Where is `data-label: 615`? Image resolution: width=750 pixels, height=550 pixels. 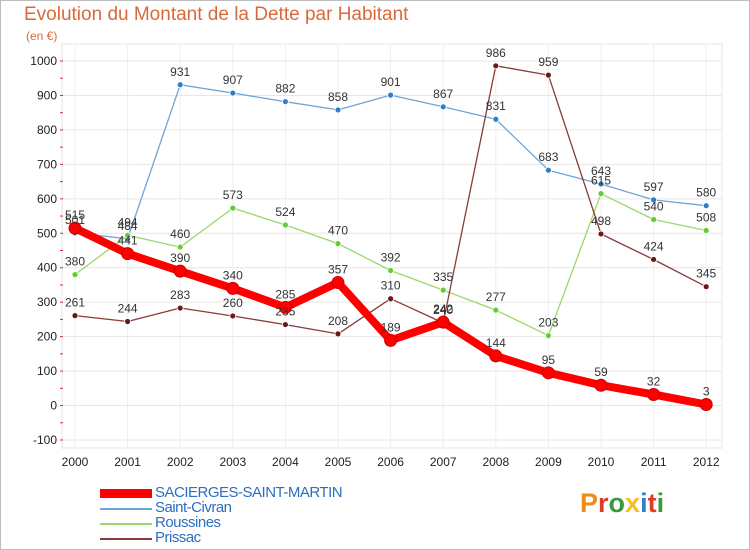 data-label: 615 is located at coordinates (601, 181).